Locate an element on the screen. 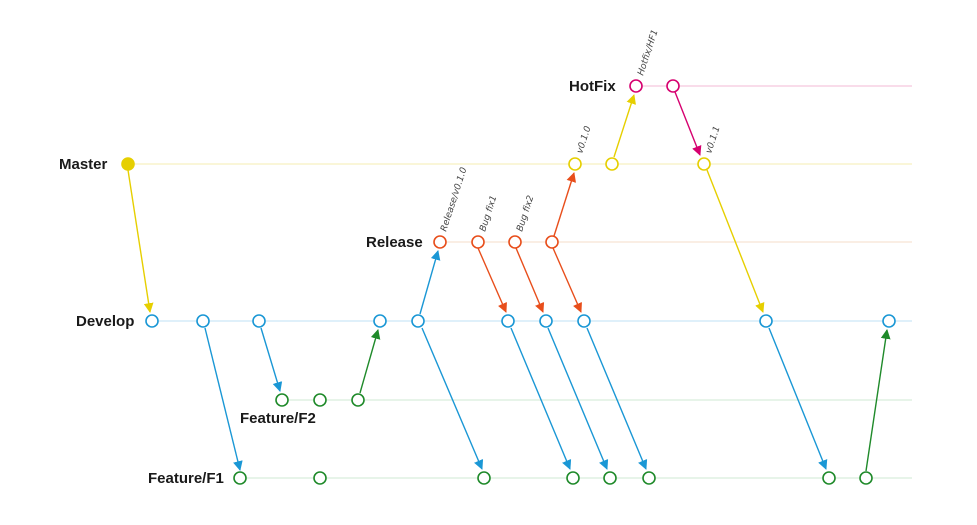 This screenshot has width=977, height=525. arrow-develop-to-f2 is located at coordinates (271, 359).